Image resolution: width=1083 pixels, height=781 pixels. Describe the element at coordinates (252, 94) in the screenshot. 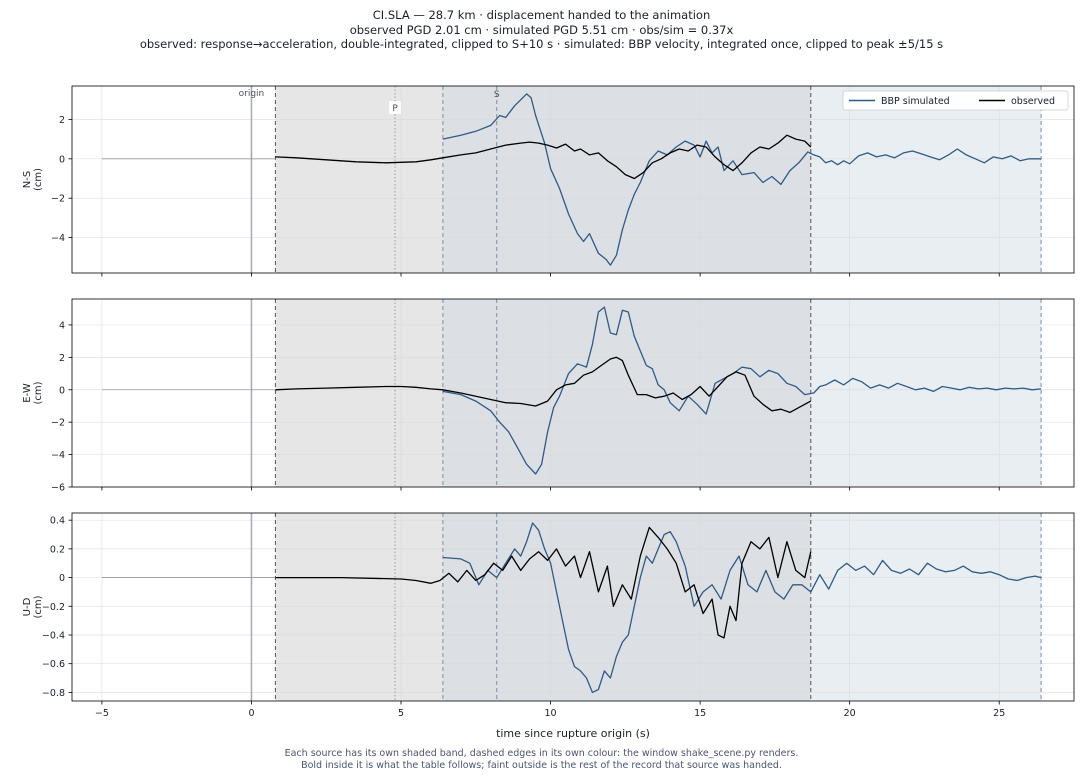

I see `origin-marker-label: origin` at that location.